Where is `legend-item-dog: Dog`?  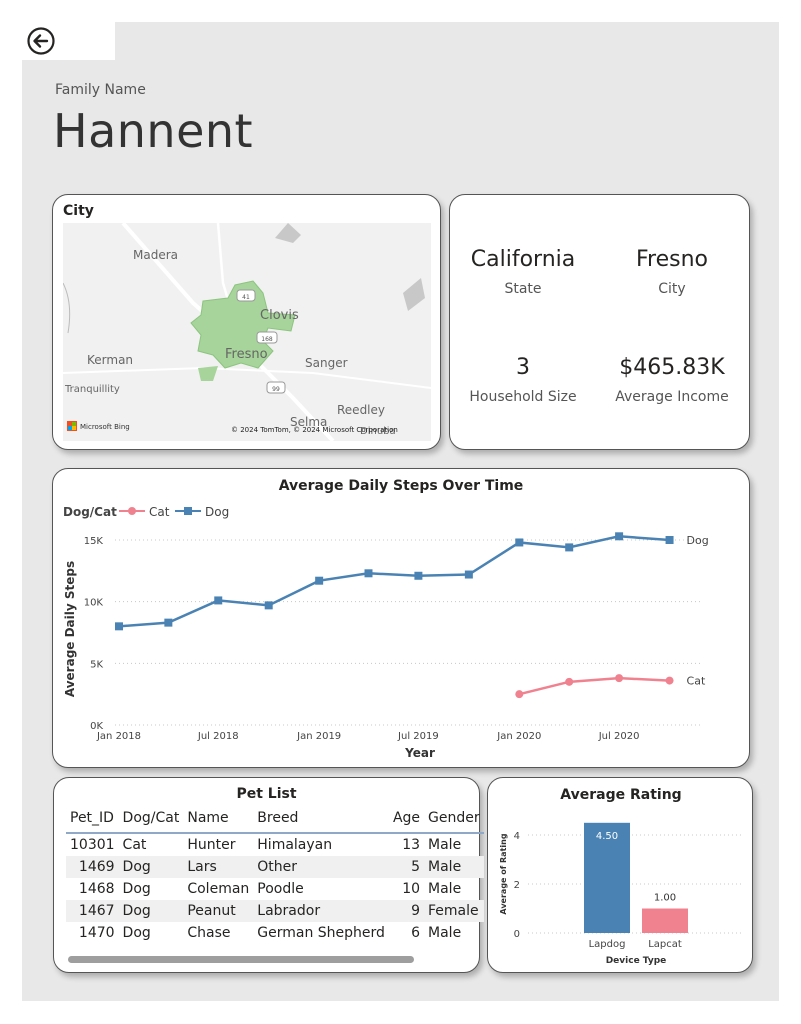 legend-item-dog: Dog is located at coordinates (202, 512).